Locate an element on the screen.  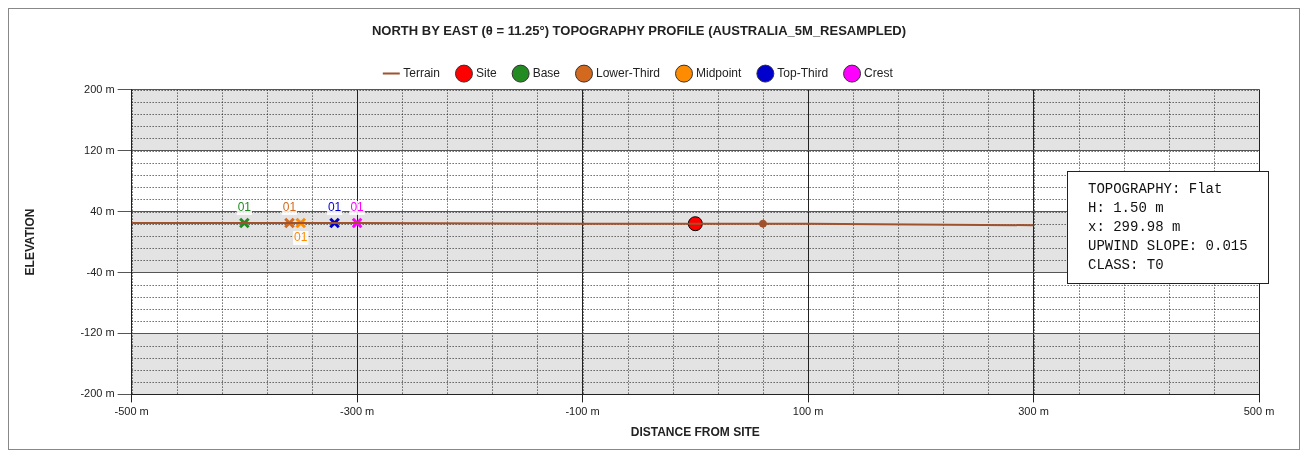
y-tick-label: -40 m is located at coordinates (100, 271).